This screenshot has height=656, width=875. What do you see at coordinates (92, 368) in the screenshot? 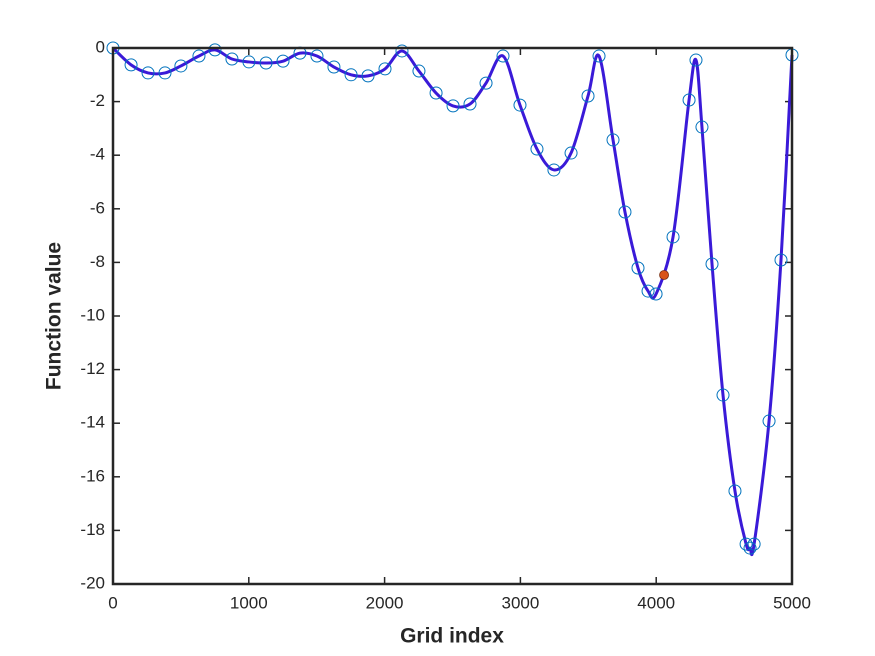
I see `y-tick-label: -12` at bounding box center [92, 368].